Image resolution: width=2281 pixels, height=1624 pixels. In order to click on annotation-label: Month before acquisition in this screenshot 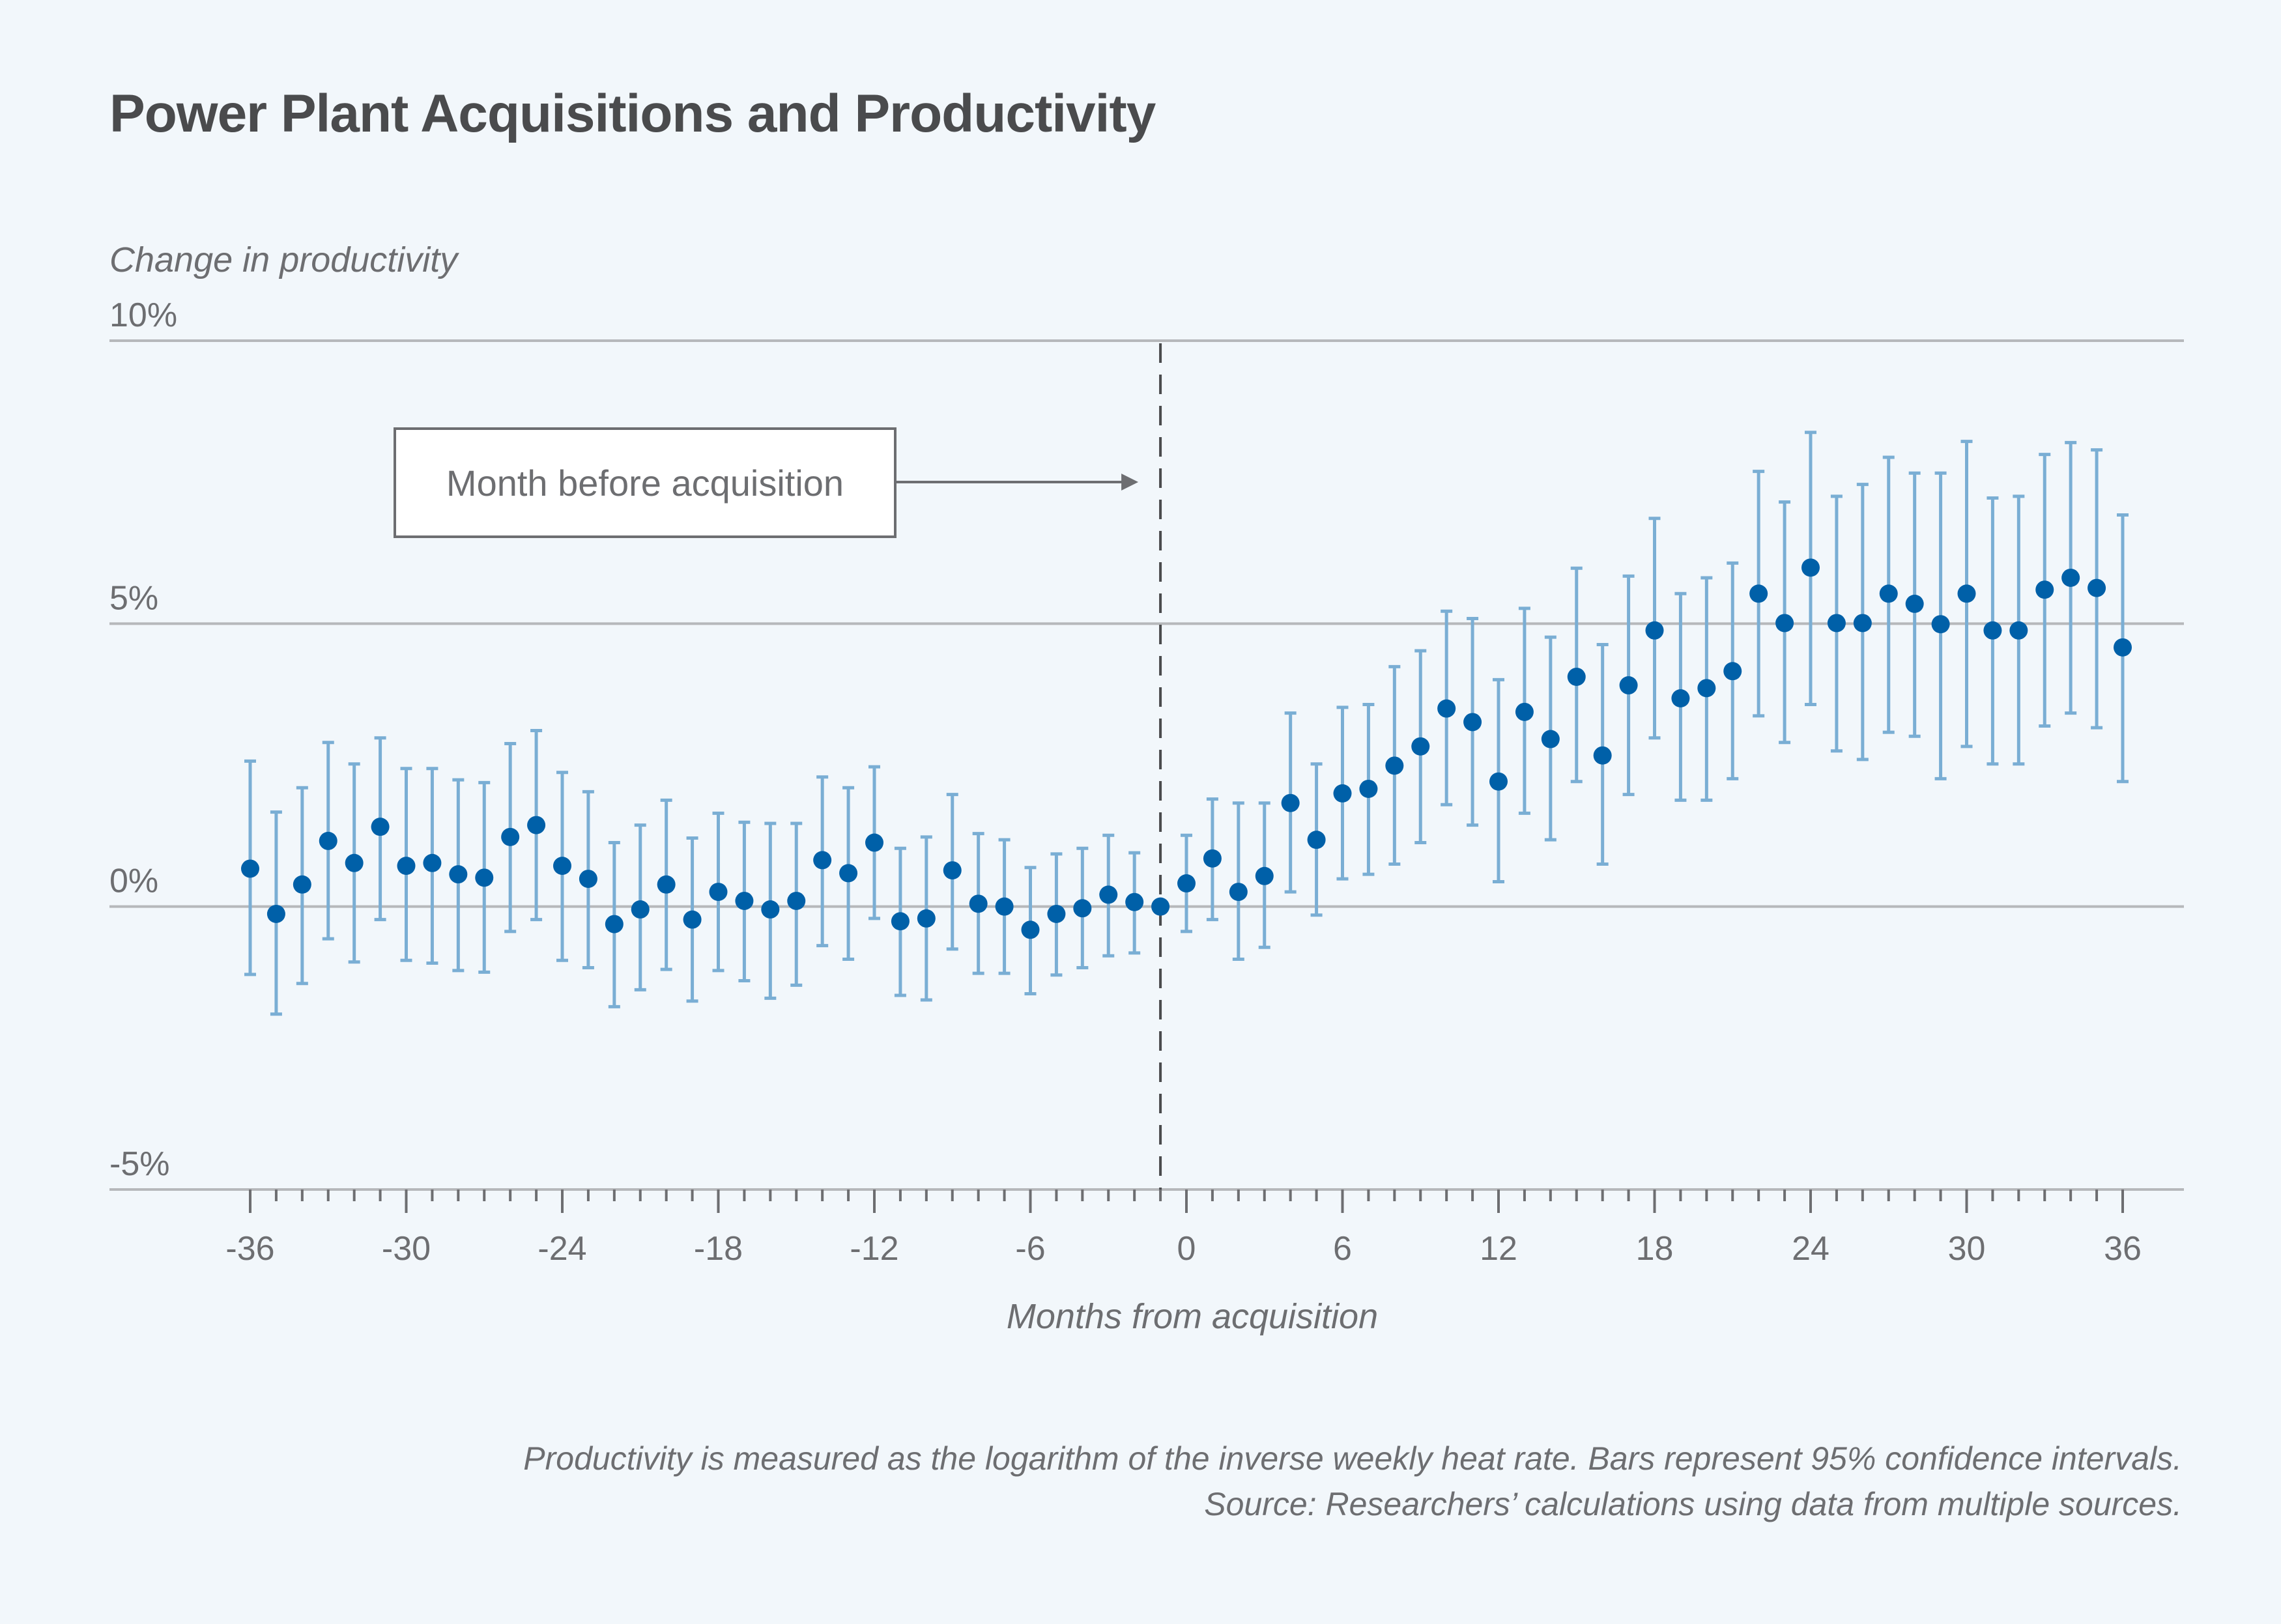, I will do `click(645, 483)`.